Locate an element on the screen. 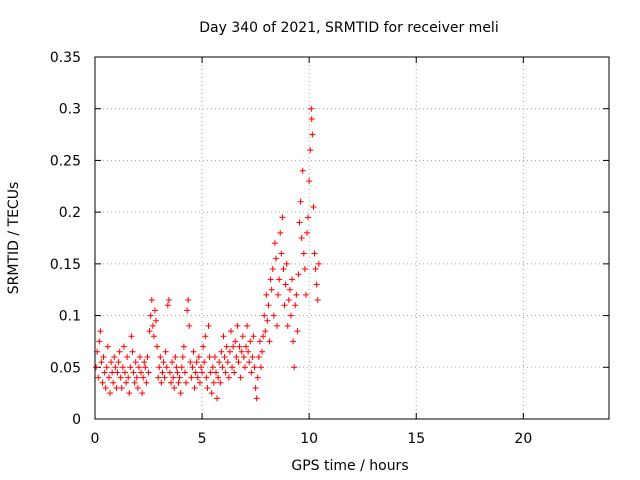 This screenshot has height=480, width=640. x-tick-label: 0 is located at coordinates (95, 439).